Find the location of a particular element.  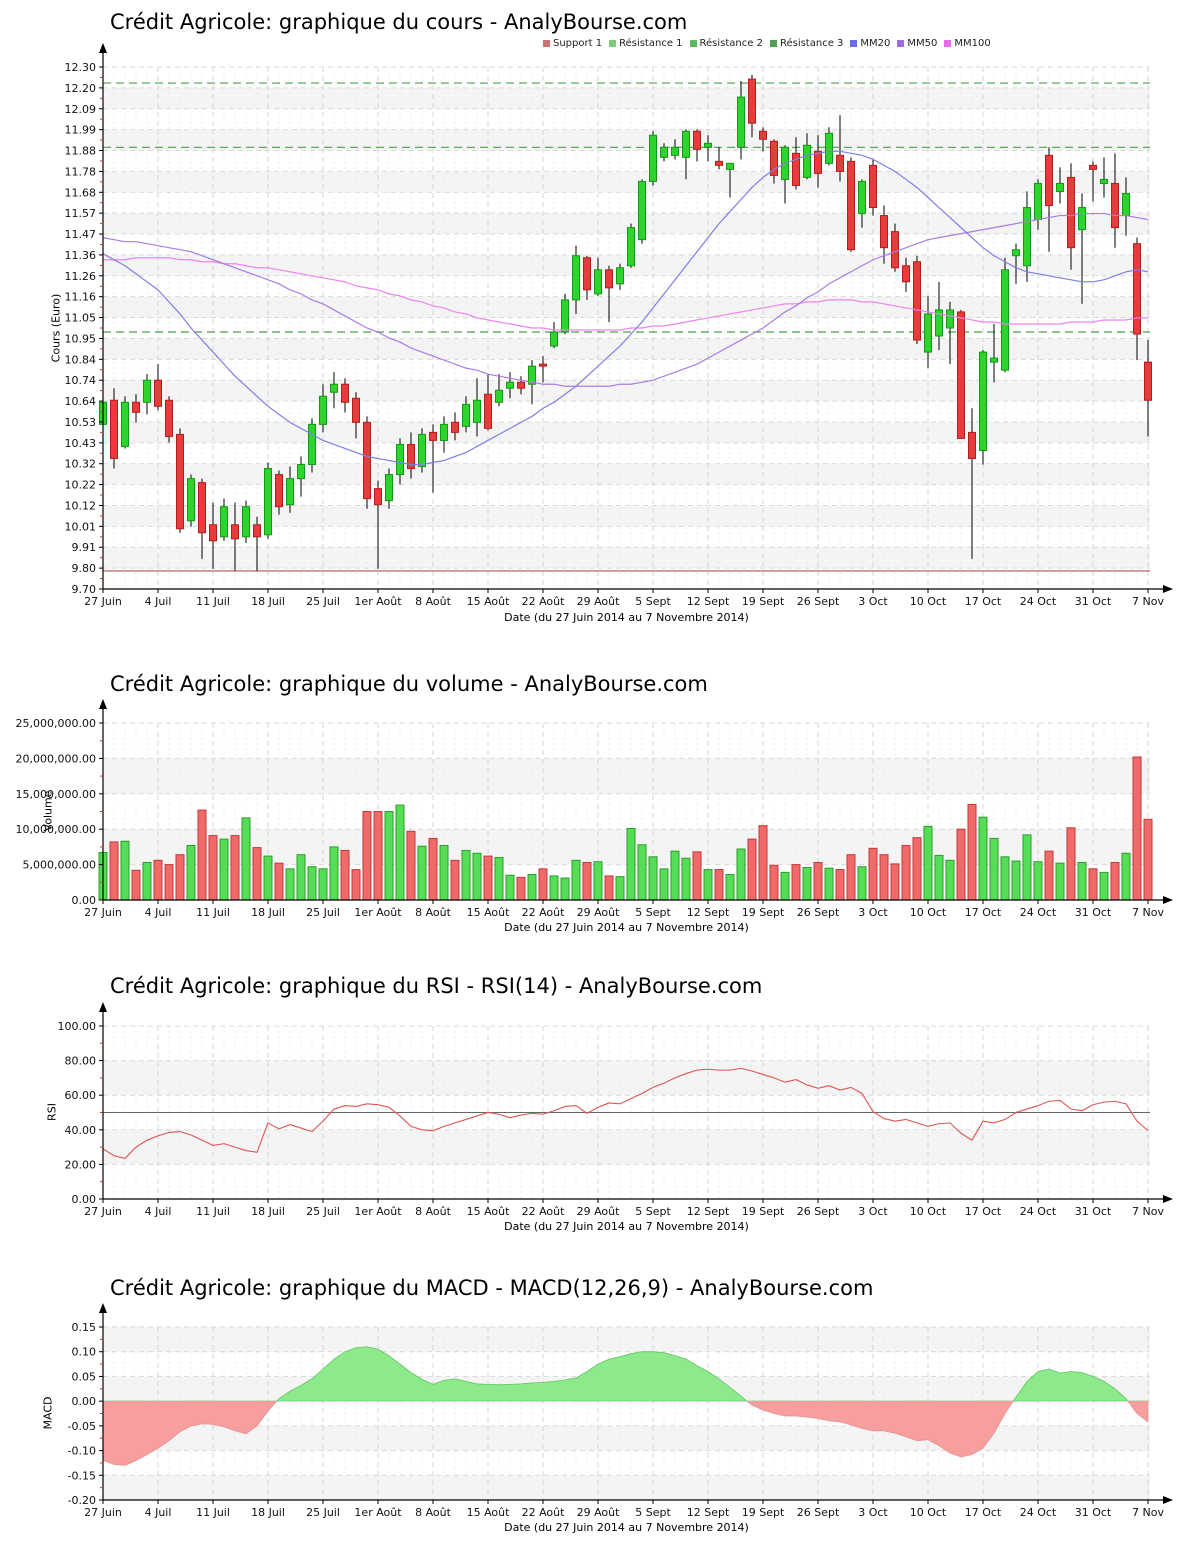

svg-text: 9.70 is located at coordinates (84, 589).